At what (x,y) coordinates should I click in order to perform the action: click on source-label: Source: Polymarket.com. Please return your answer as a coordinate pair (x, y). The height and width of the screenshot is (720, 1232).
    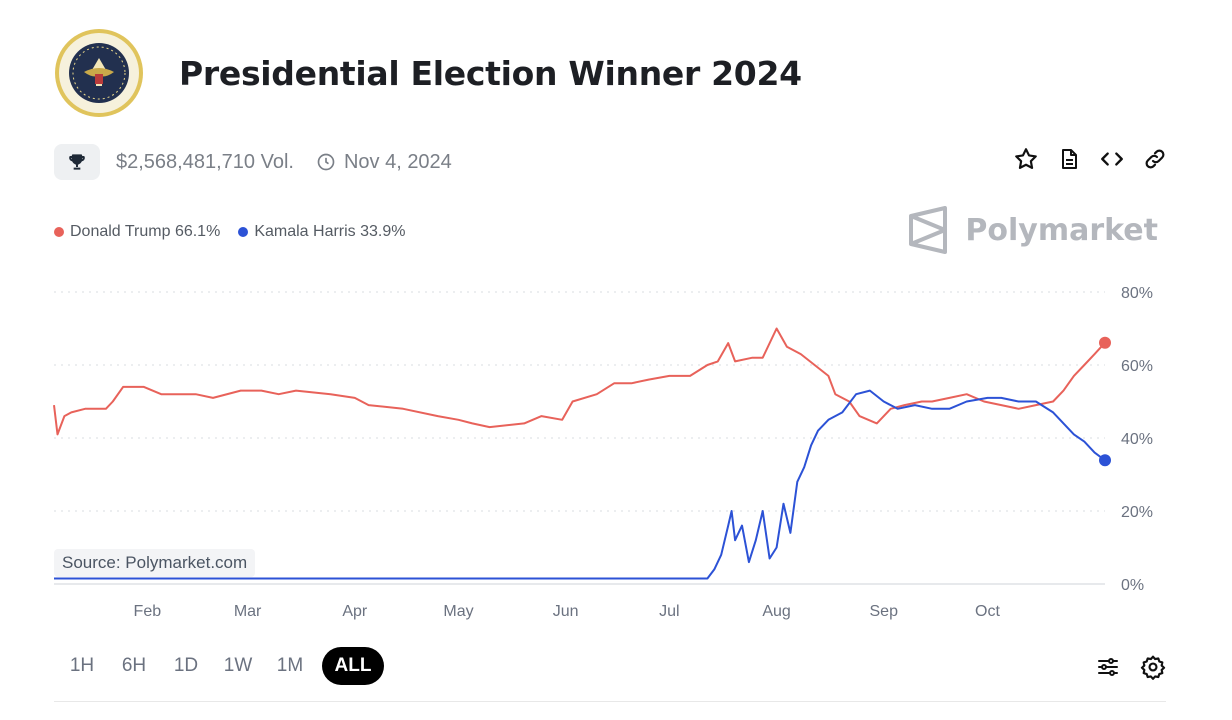
    Looking at the image, I should click on (155, 563).